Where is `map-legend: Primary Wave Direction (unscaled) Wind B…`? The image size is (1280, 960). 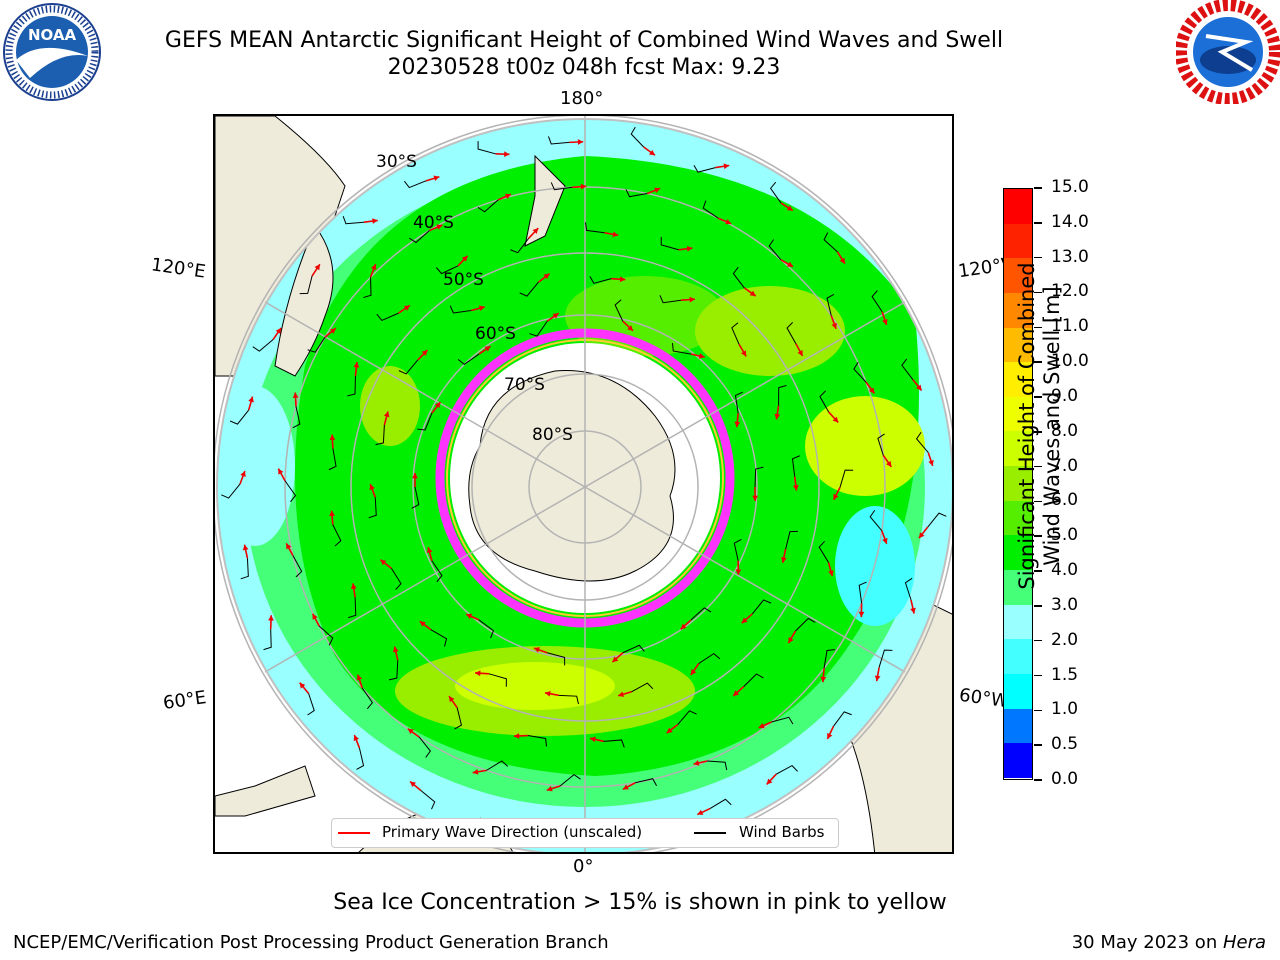 map-legend: Primary Wave Direction (unscaled) Wind B… is located at coordinates (585, 833).